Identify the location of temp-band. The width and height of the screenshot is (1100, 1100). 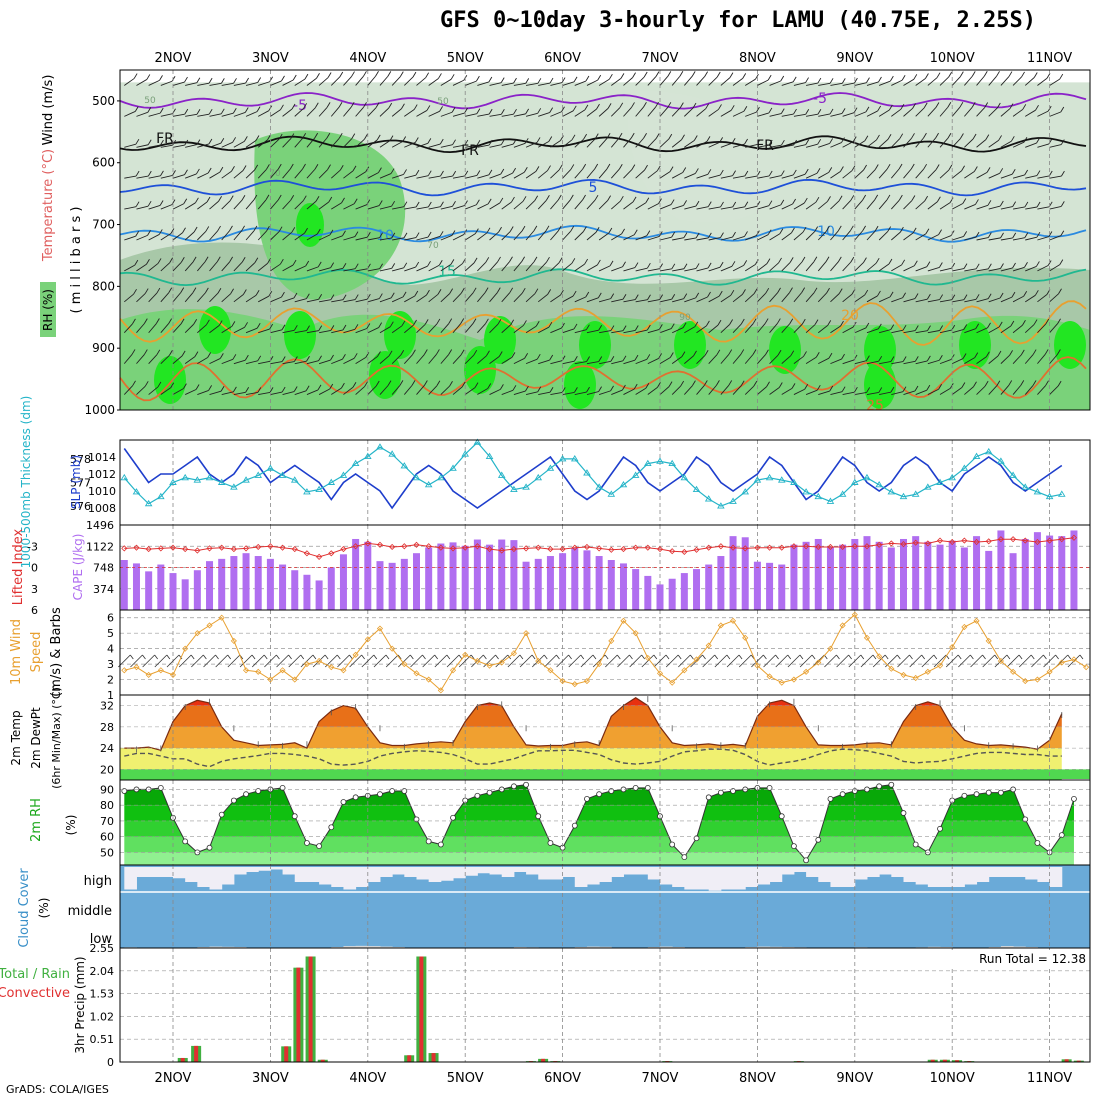
(591, 701).